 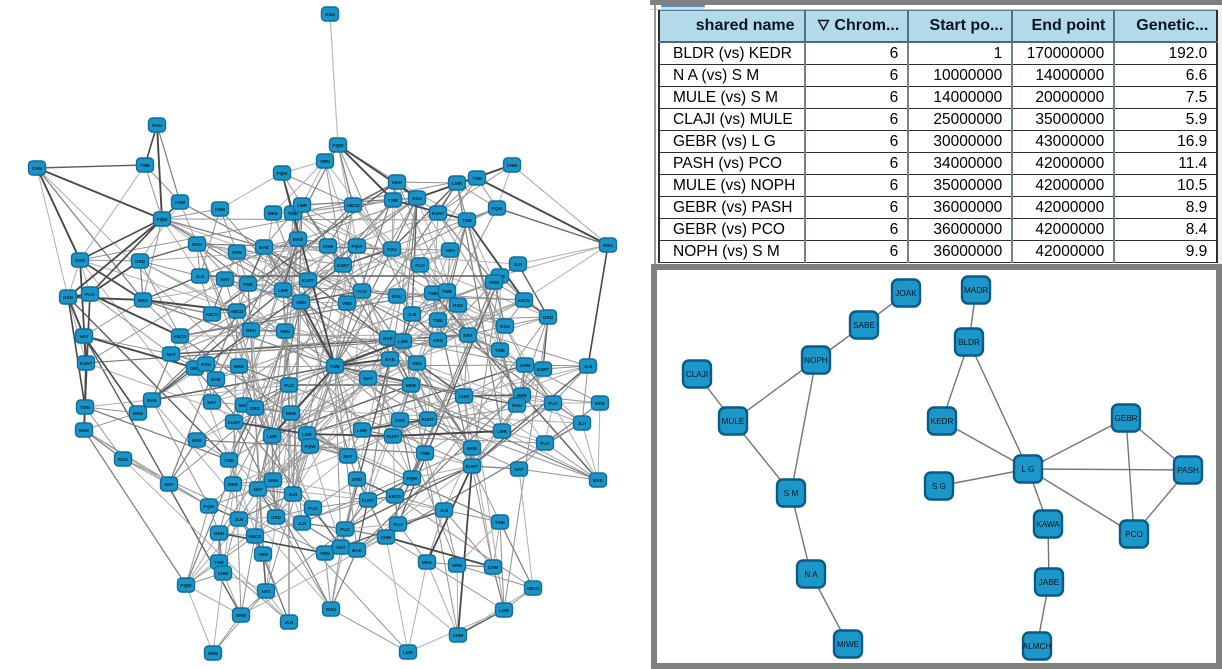 What do you see at coordinates (811, 574) in the screenshot?
I see `svg-text: N A` at bounding box center [811, 574].